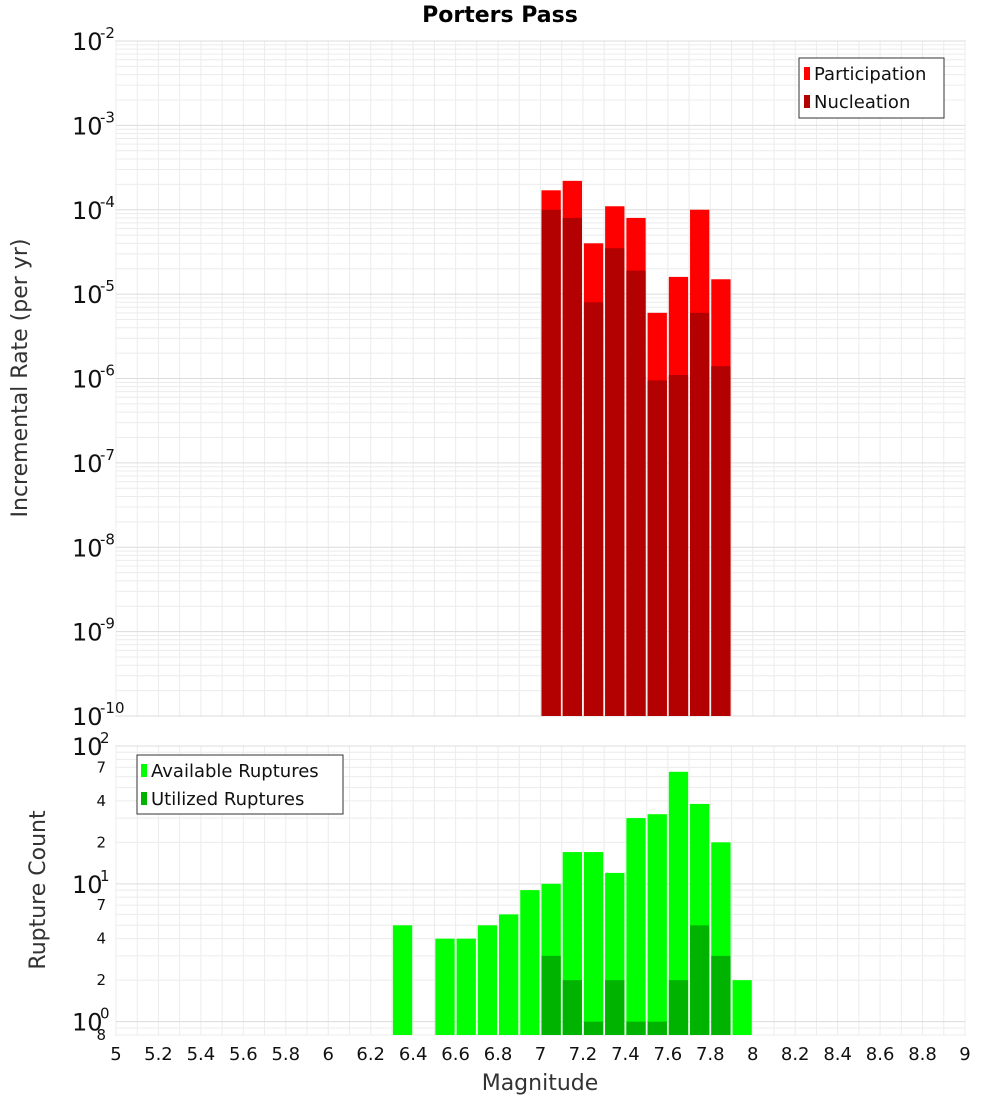 This screenshot has width=1000, height=1100. I want to click on count-y-minor-tick: 8, so click(101, 1035).